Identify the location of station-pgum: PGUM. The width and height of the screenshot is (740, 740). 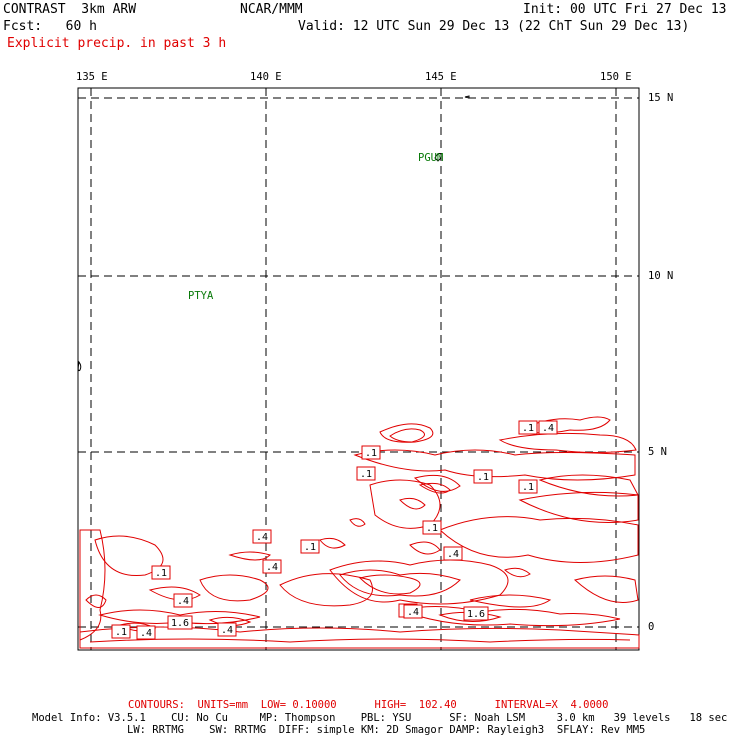
(431, 158).